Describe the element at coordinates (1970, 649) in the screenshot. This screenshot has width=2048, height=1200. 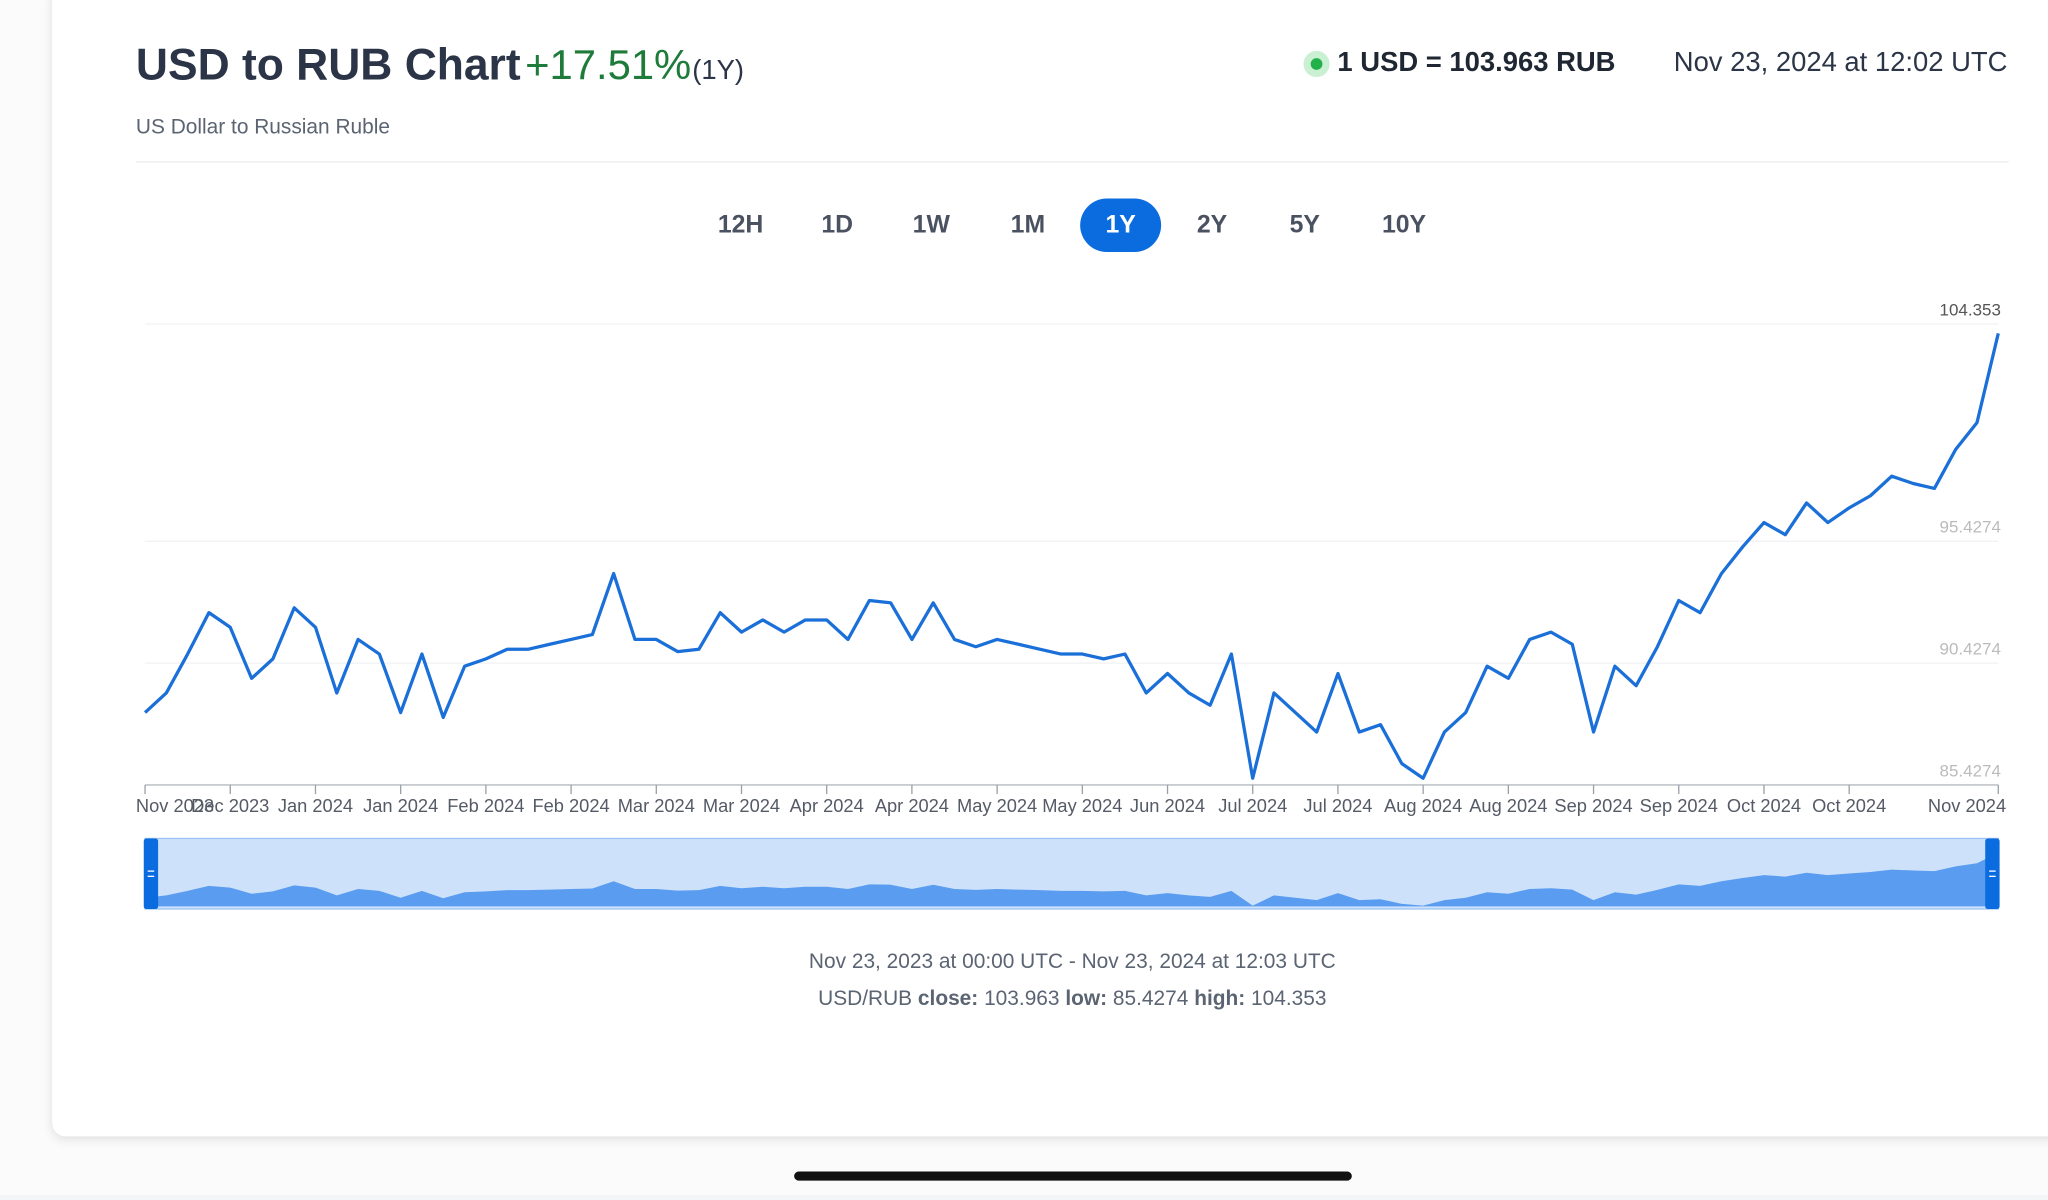
I see `y-tick-label: 90.4274` at that location.